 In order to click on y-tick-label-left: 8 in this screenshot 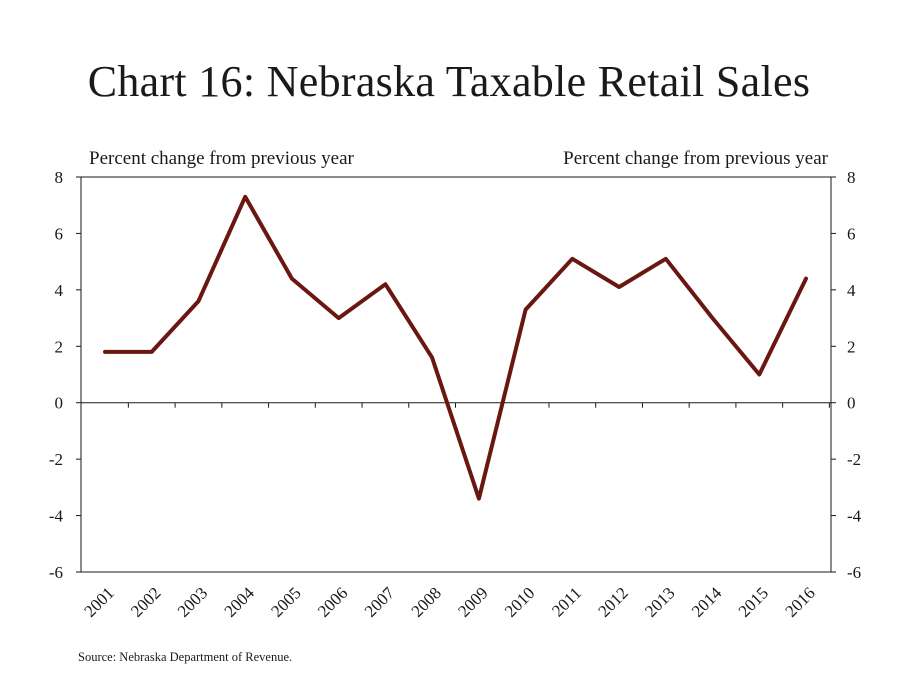, I will do `click(59, 177)`.